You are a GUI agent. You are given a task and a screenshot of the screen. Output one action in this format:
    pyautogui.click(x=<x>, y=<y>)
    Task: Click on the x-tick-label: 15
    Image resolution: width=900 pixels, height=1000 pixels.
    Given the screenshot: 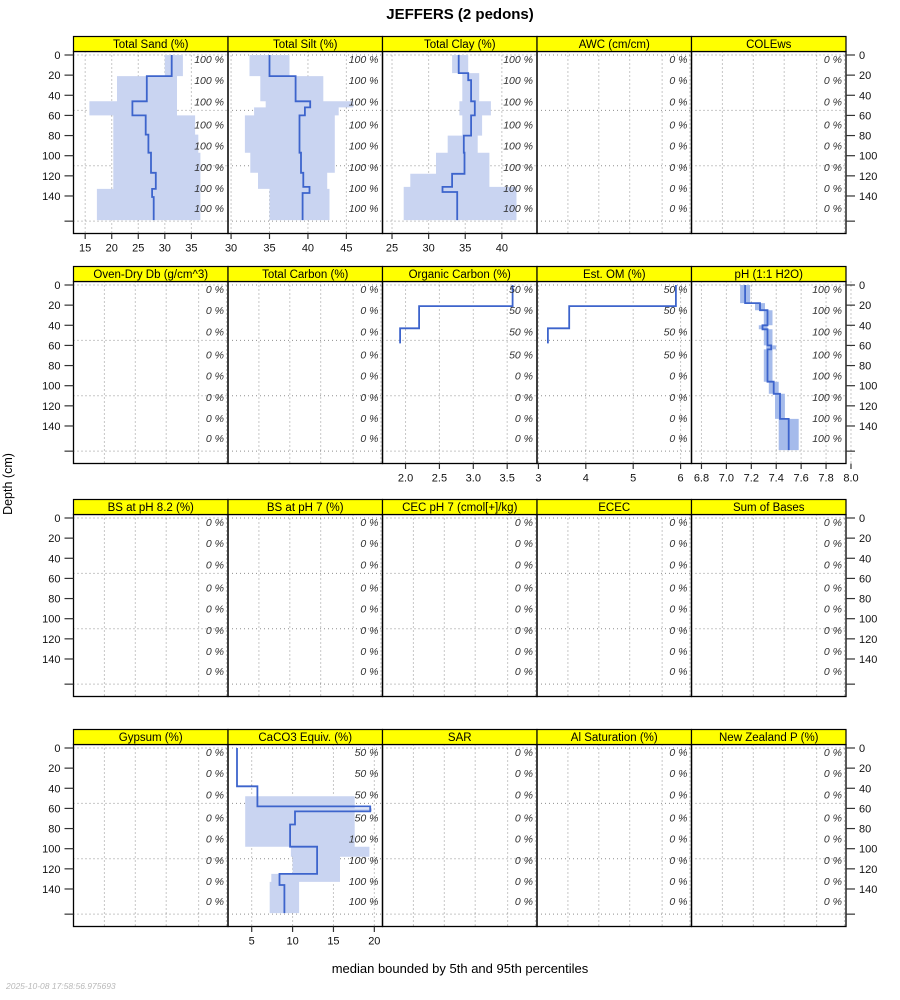 What is the action you would take?
    pyautogui.click(x=85, y=249)
    